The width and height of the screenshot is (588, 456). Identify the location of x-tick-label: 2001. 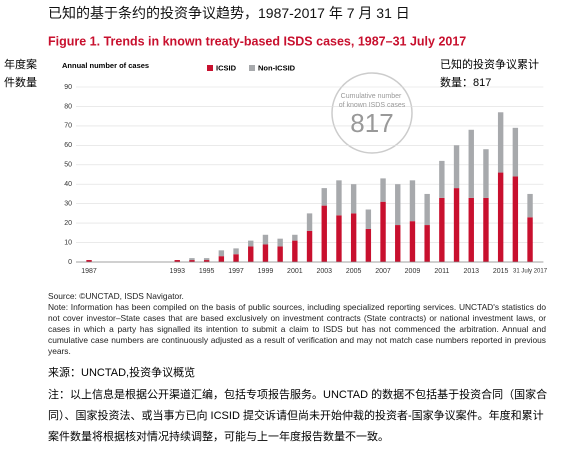
(295, 271).